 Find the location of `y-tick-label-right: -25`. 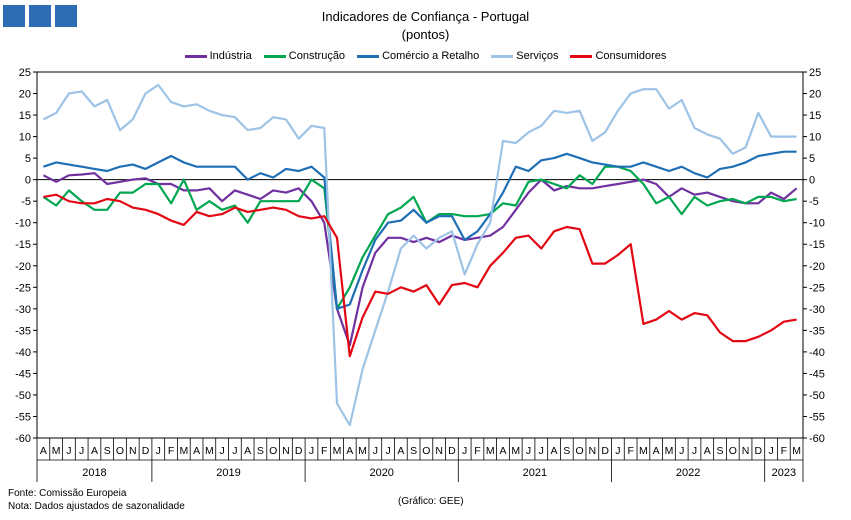

y-tick-label-right: -25 is located at coordinates (817, 288).